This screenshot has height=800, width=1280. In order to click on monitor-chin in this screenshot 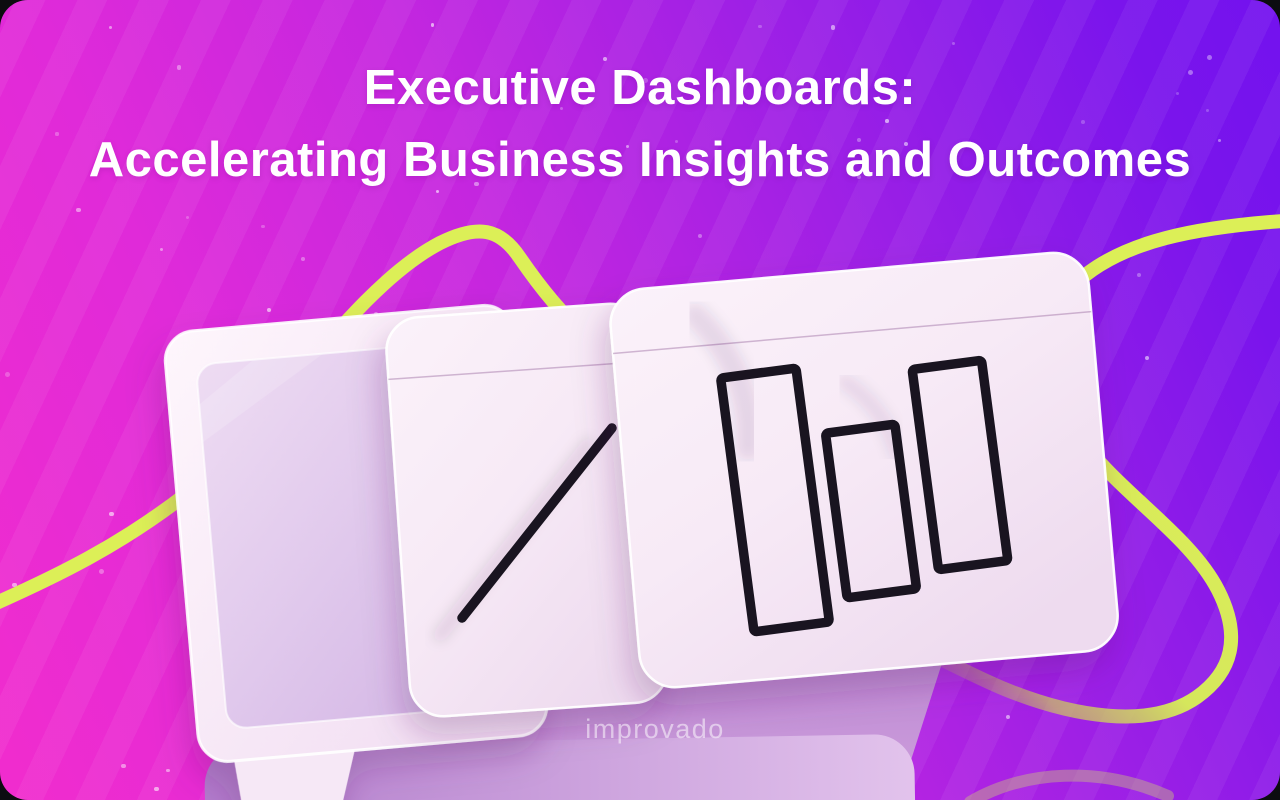, I will do `click(295, 770)`.